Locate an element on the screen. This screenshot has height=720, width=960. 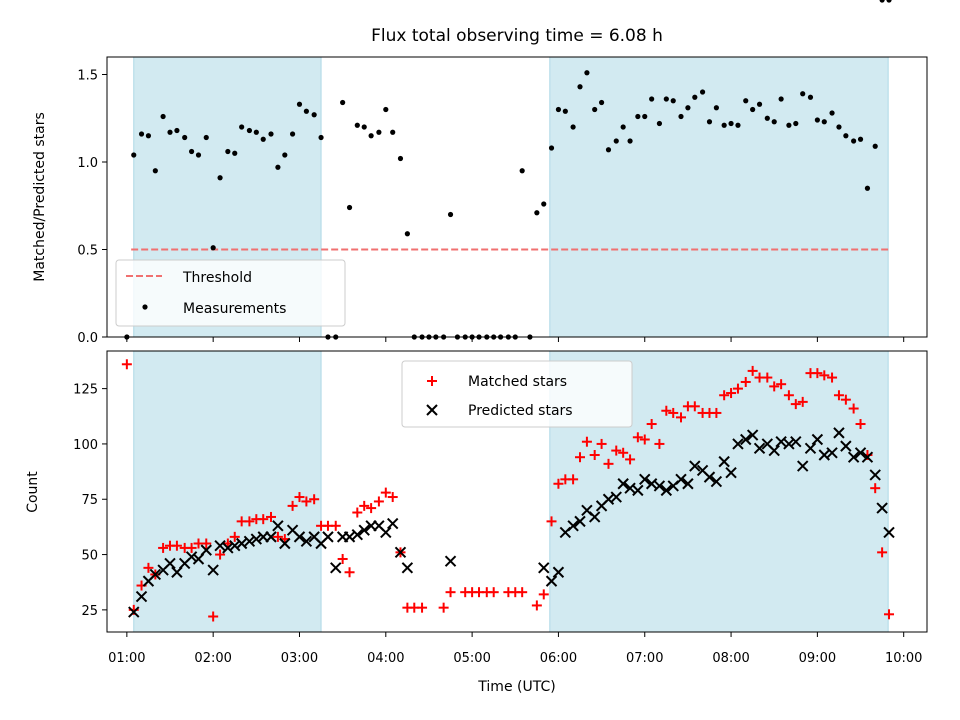
y-tick-label: 1.5 is located at coordinates (87, 76).